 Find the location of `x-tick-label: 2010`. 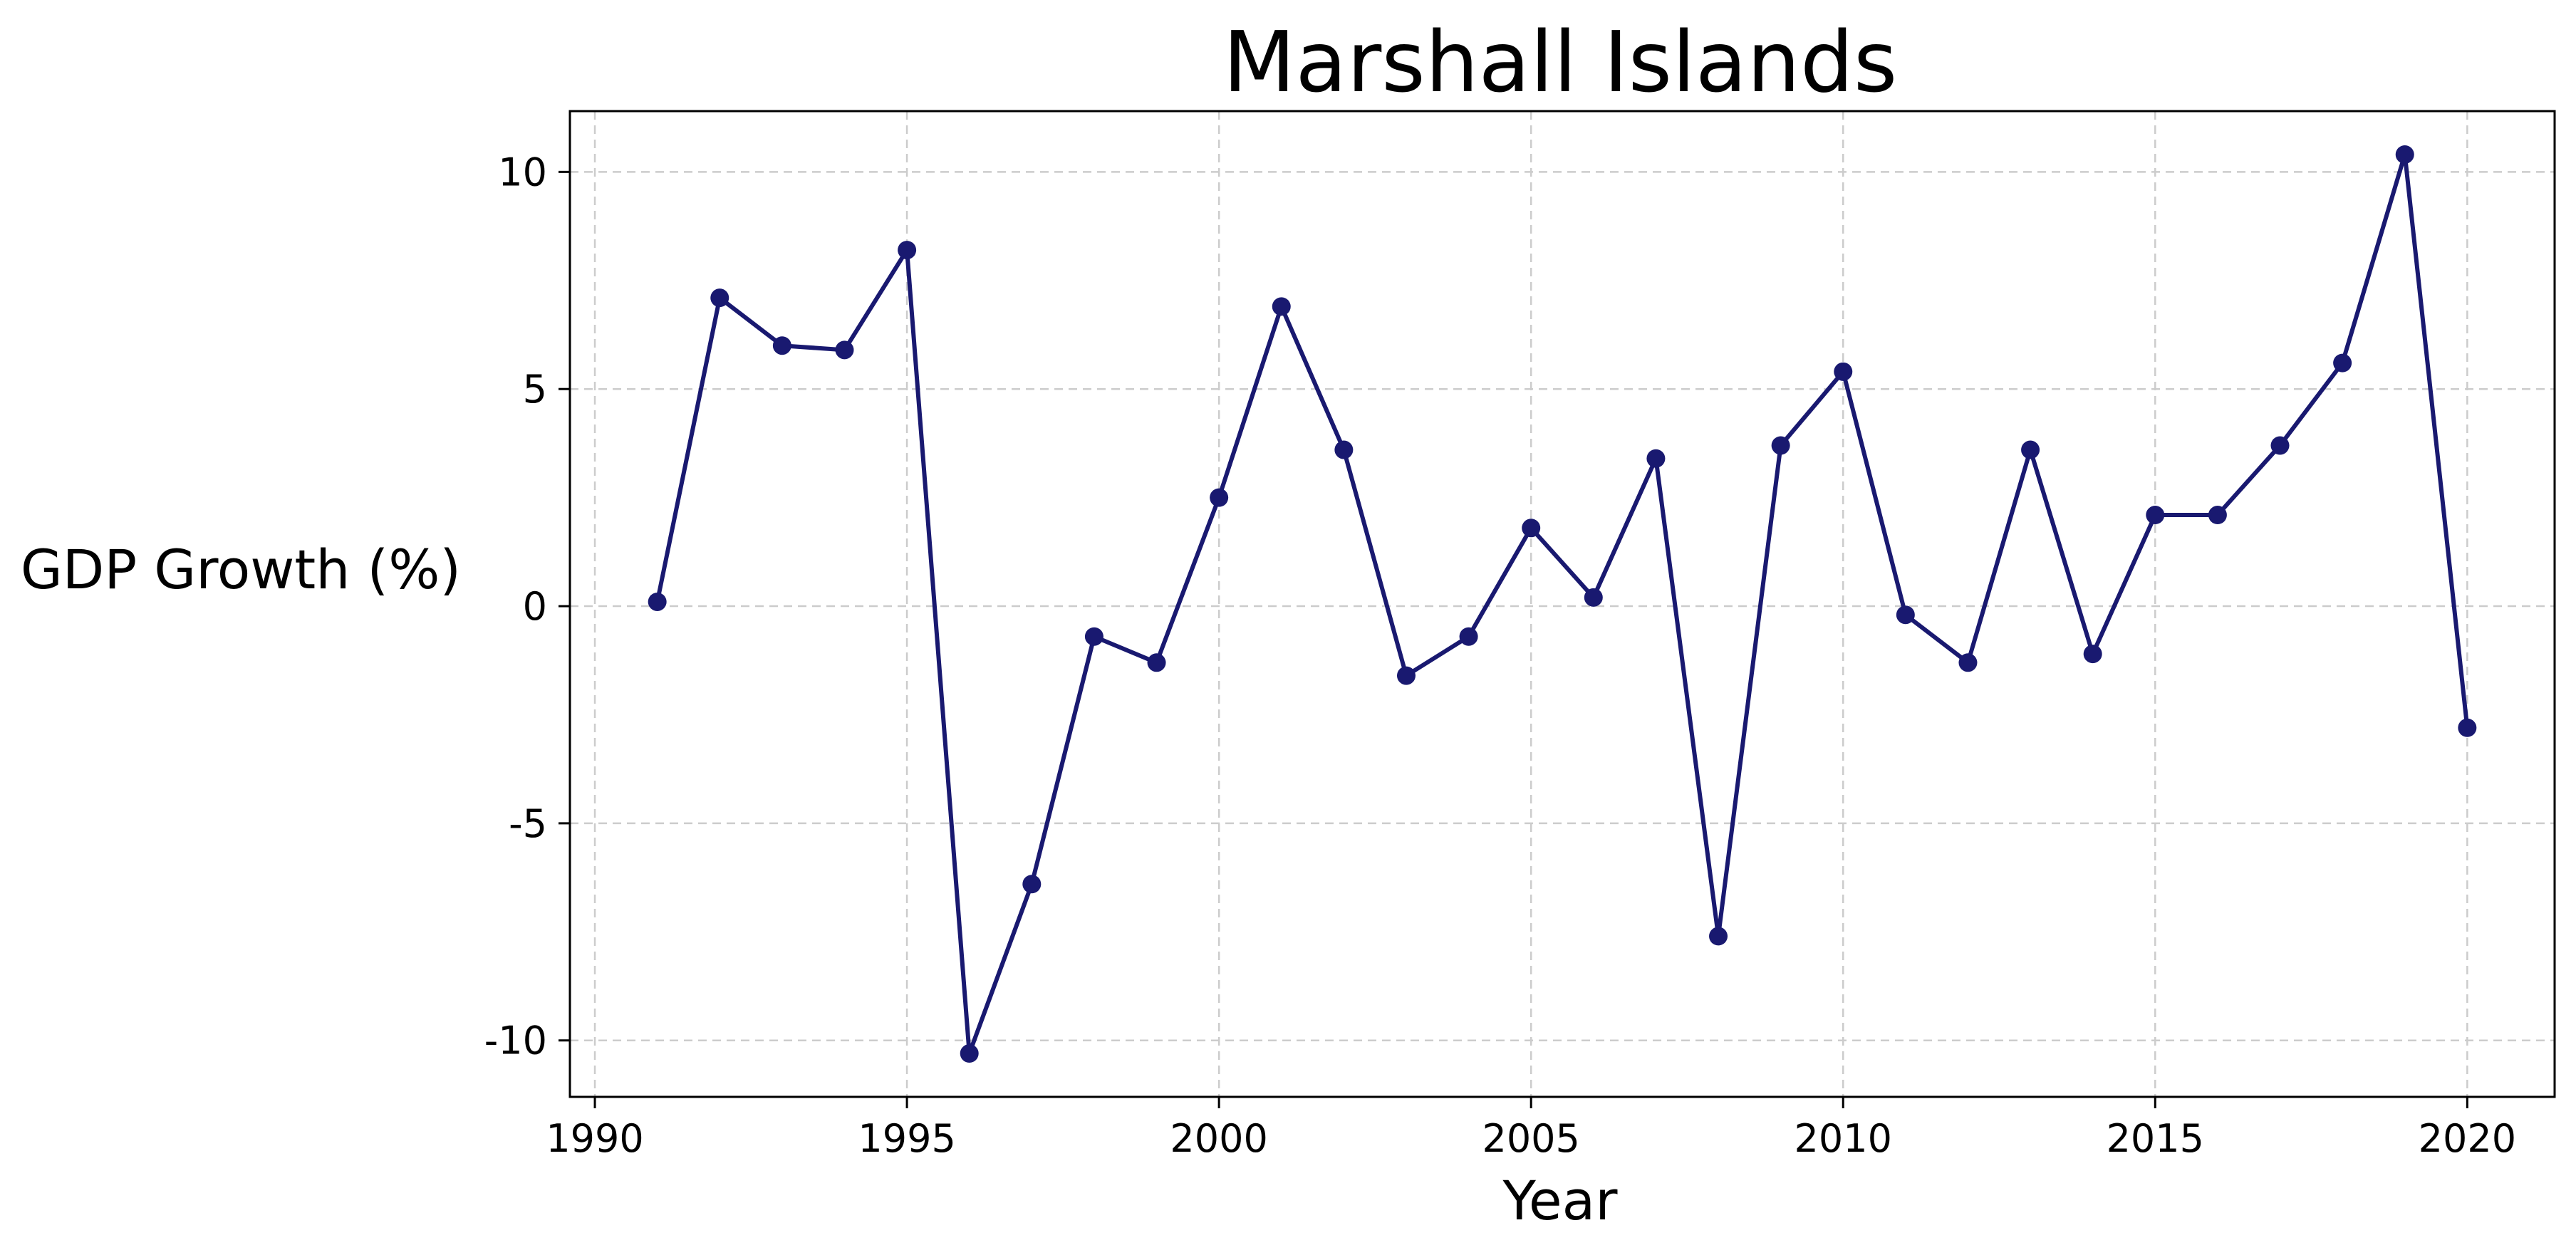

x-tick-label: 2010 is located at coordinates (1843, 1138).